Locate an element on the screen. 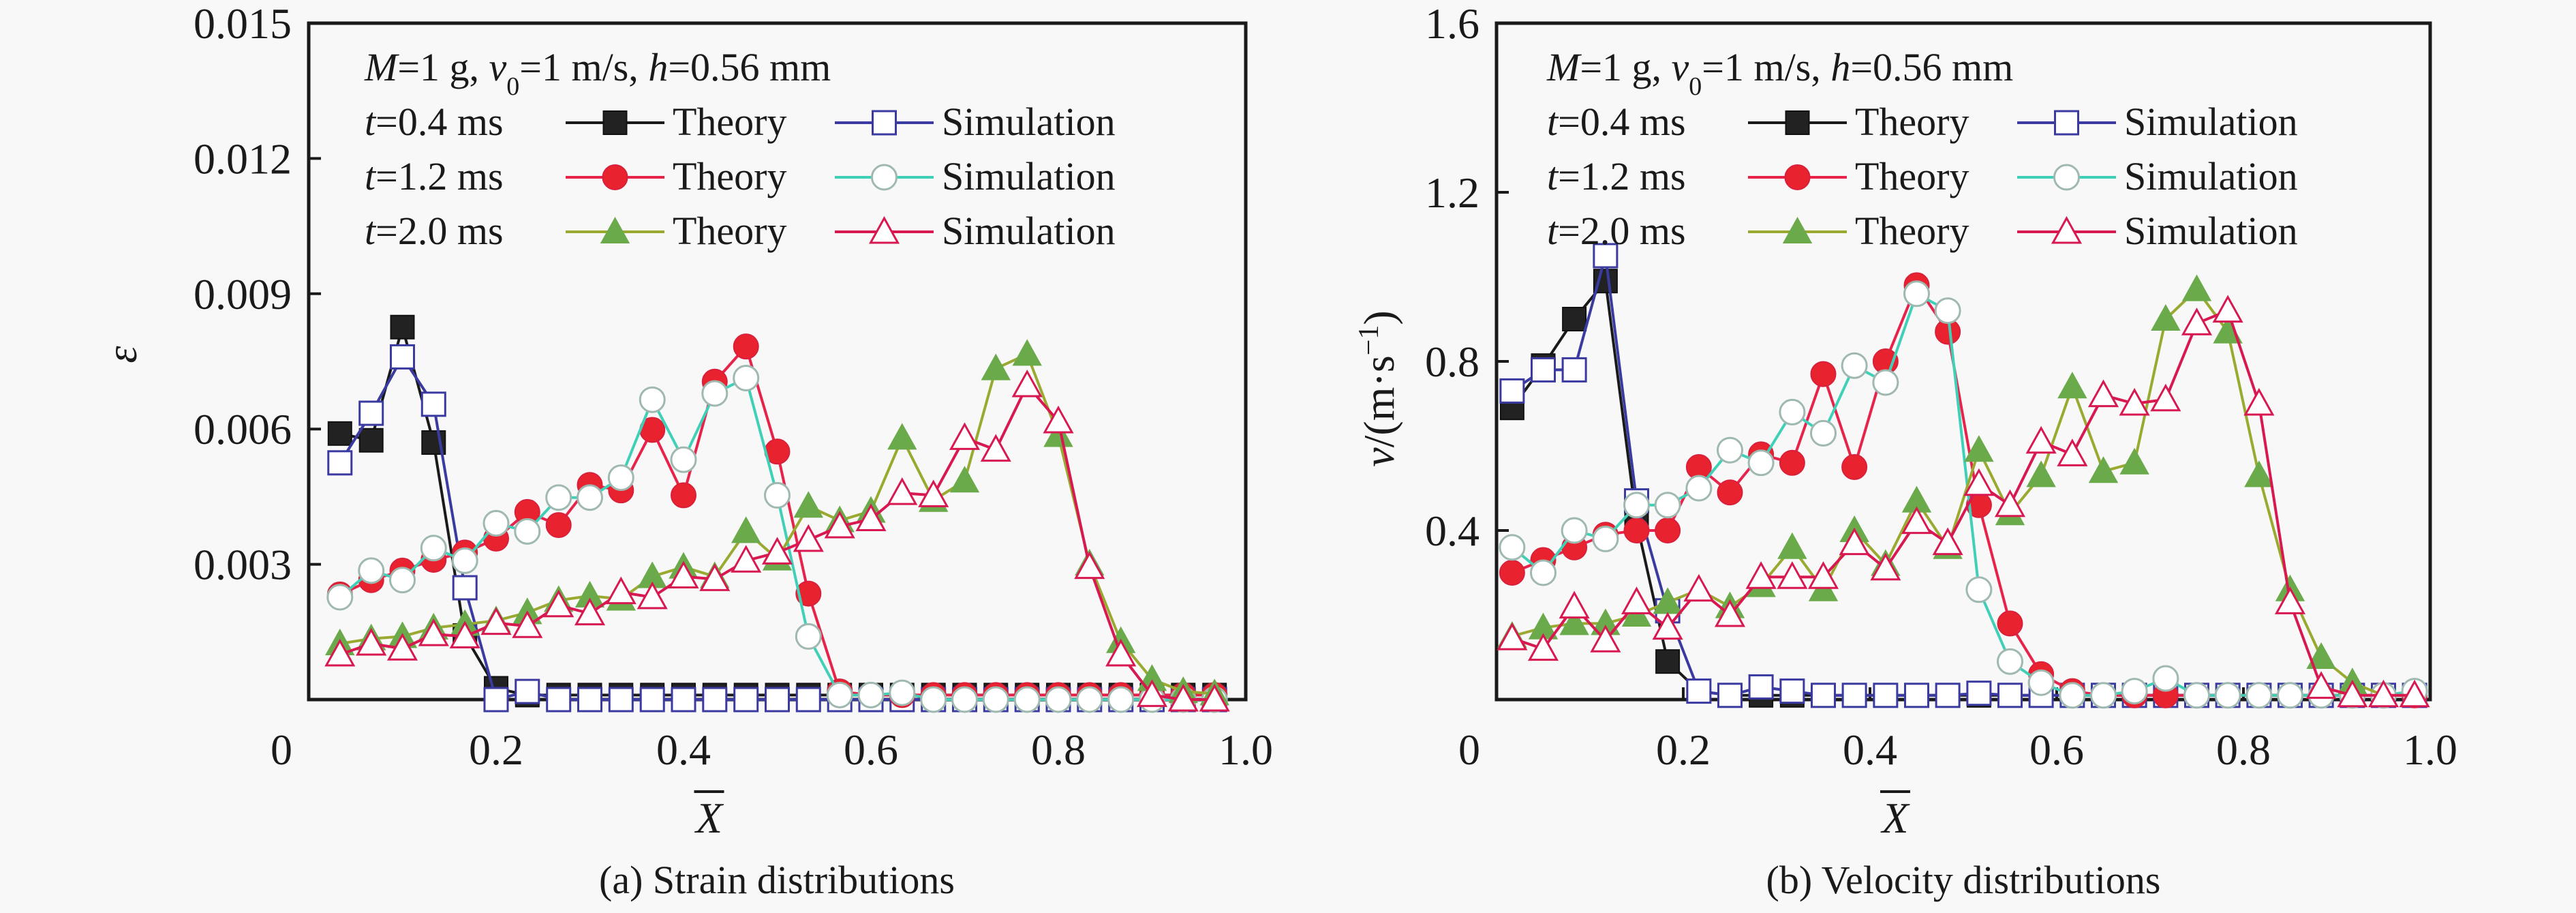 The height and width of the screenshot is (913, 2576). mass-symbol: M is located at coordinates (381, 67).